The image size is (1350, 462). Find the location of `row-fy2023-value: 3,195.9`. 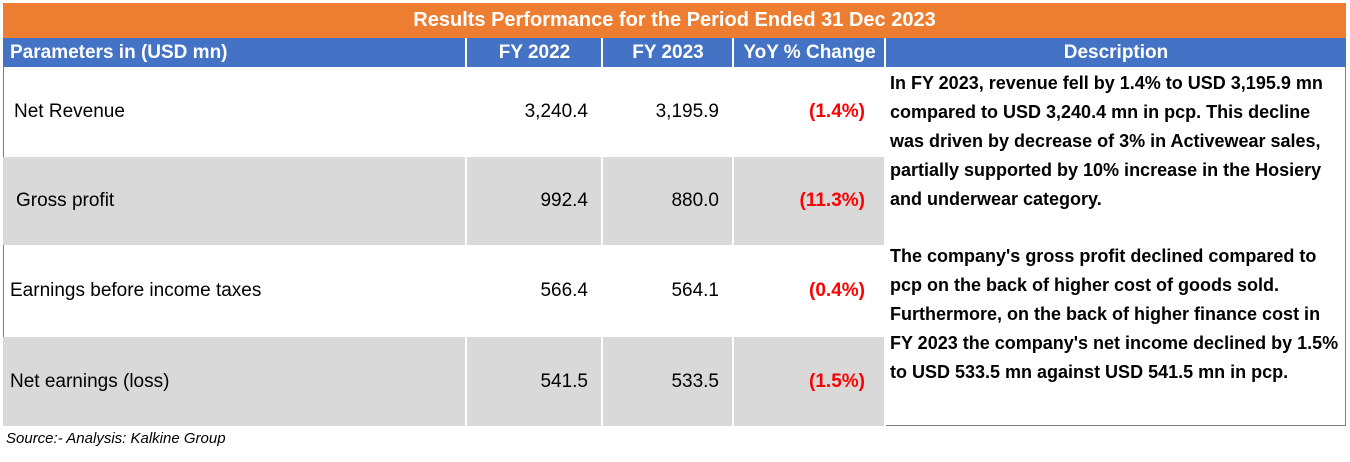

row-fy2023-value: 3,195.9 is located at coordinates (687, 111).